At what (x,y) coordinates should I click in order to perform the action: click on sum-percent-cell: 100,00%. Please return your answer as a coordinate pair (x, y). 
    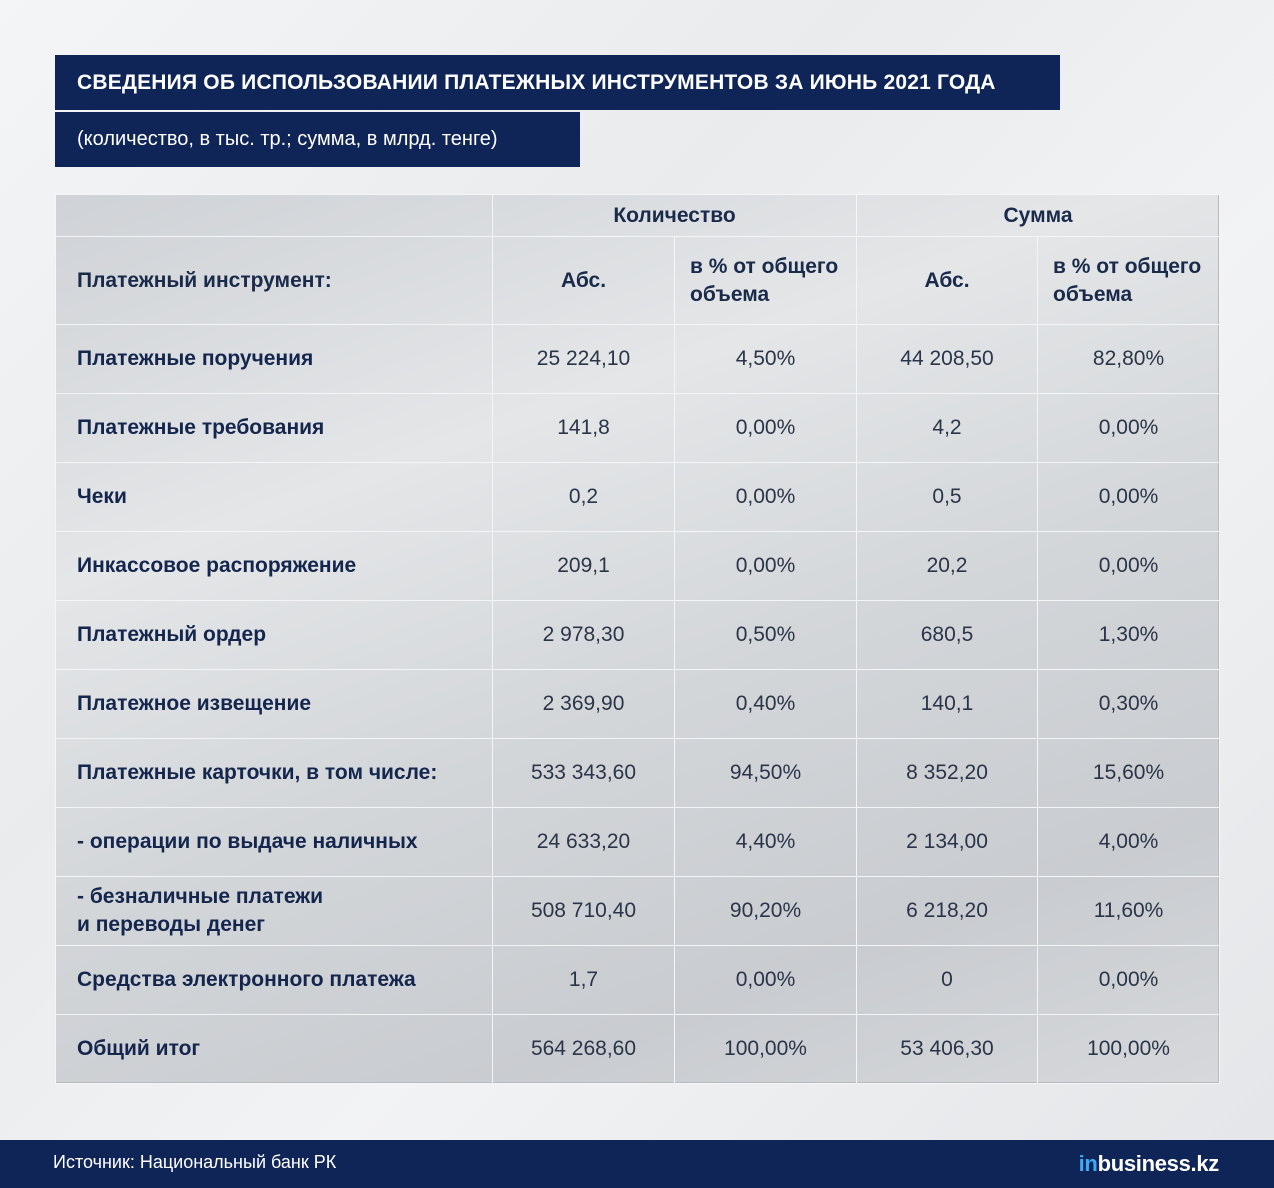
    Looking at the image, I should click on (1129, 1049).